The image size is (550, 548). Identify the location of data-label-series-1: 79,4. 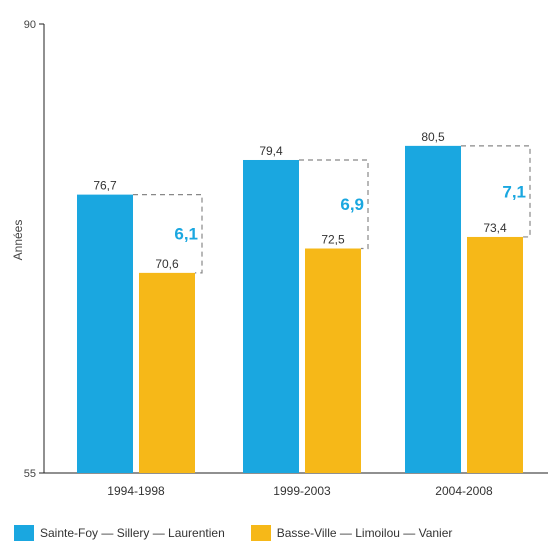
(271, 151).